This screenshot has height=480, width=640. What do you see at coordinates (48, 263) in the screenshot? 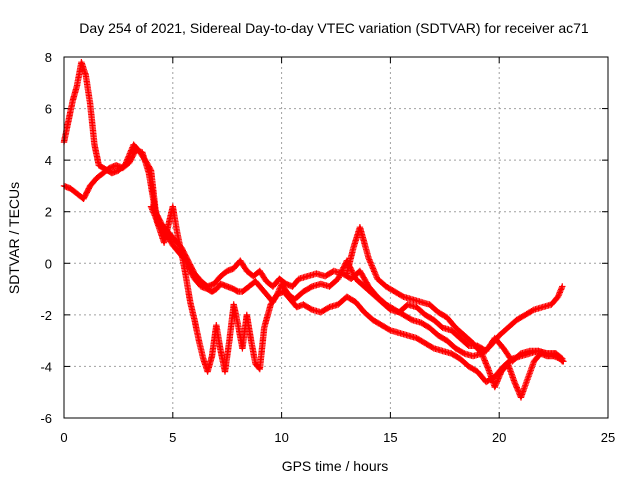
I see `y-tick-label: 0` at bounding box center [48, 263].